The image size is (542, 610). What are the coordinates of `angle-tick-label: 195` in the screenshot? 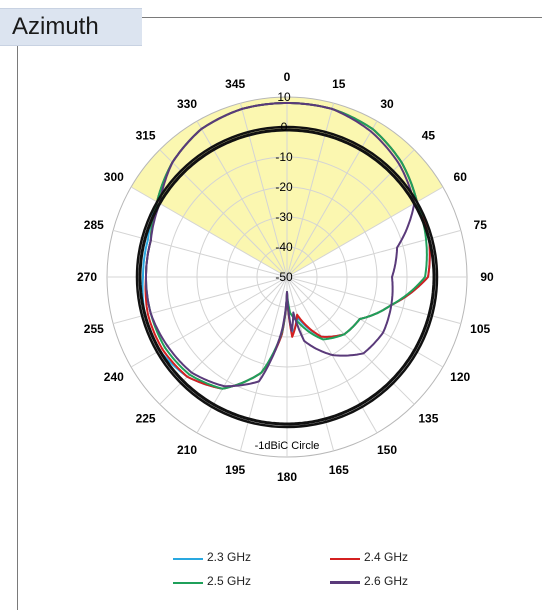 It's located at (235, 470).